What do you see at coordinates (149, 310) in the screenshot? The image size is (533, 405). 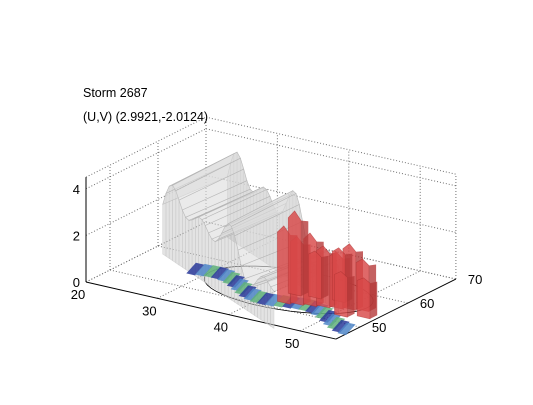 I see `x-tick-label: 30` at bounding box center [149, 310].